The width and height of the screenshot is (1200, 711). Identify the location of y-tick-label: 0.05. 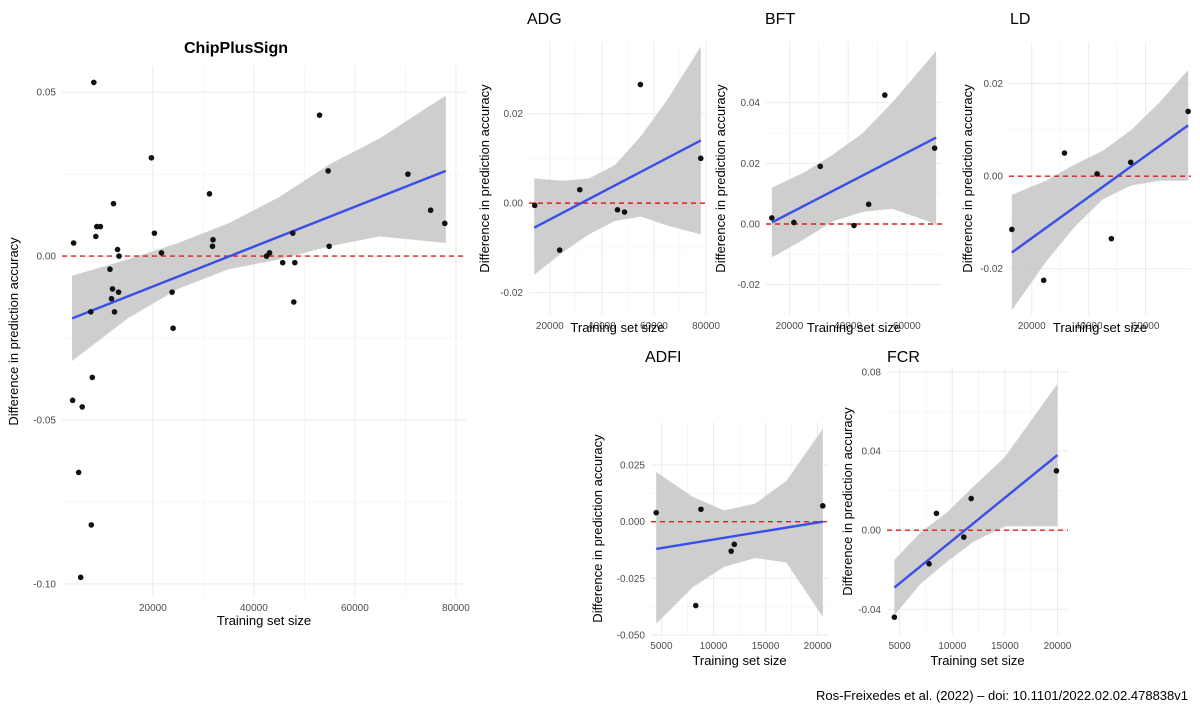
(47, 93).